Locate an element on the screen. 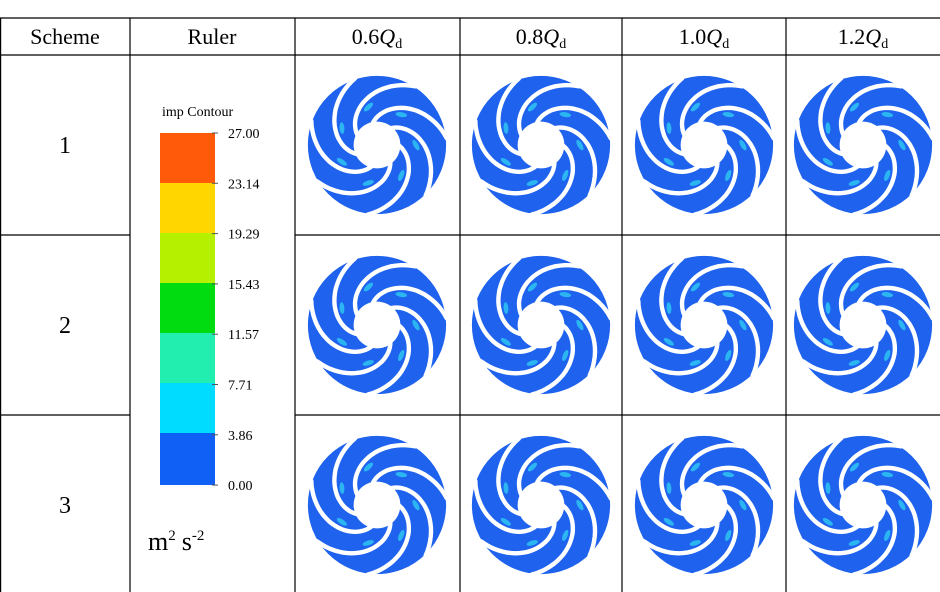 This screenshot has height=592, width=940. legend-bar is located at coordinates (187, 309).